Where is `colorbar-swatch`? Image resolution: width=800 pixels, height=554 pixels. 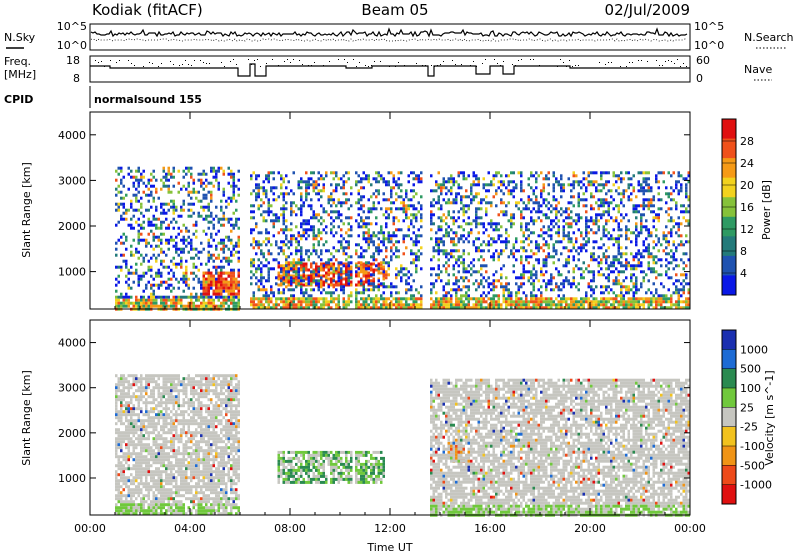
colorbar-swatch is located at coordinates (729, 265).